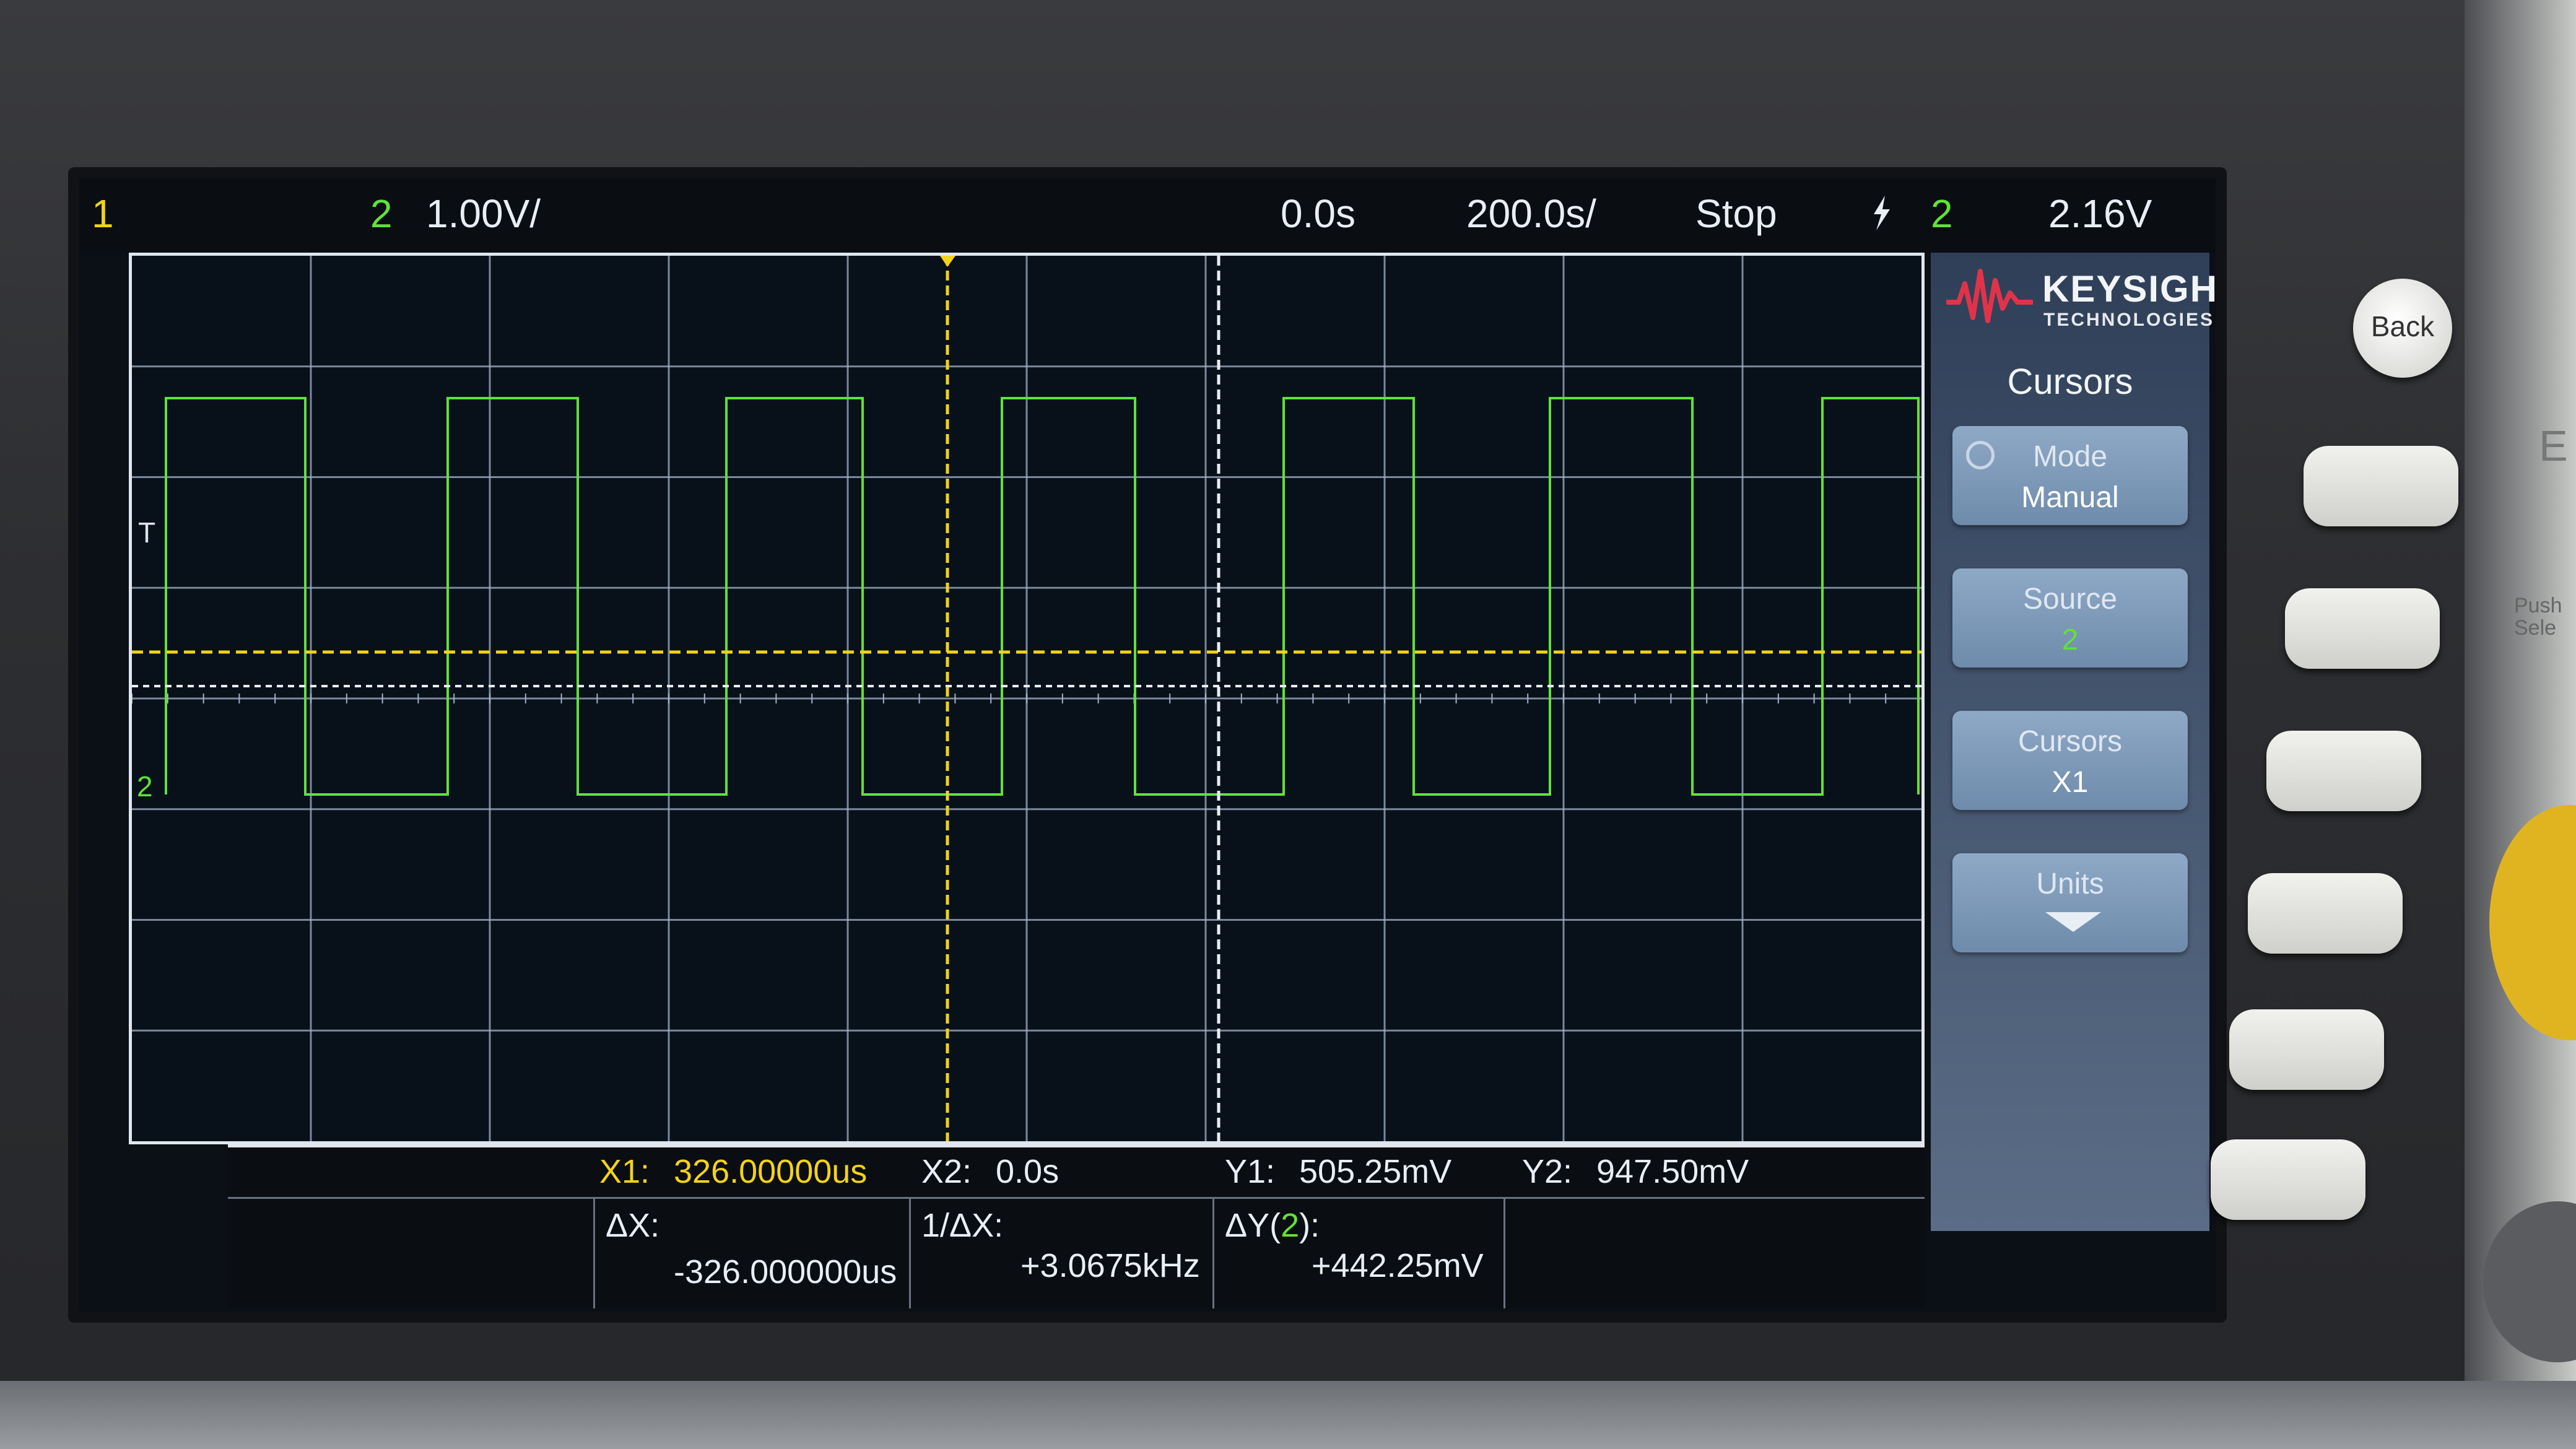 The height and width of the screenshot is (1449, 2576). I want to click on vertical-scale: 1.00V/, so click(483, 214).